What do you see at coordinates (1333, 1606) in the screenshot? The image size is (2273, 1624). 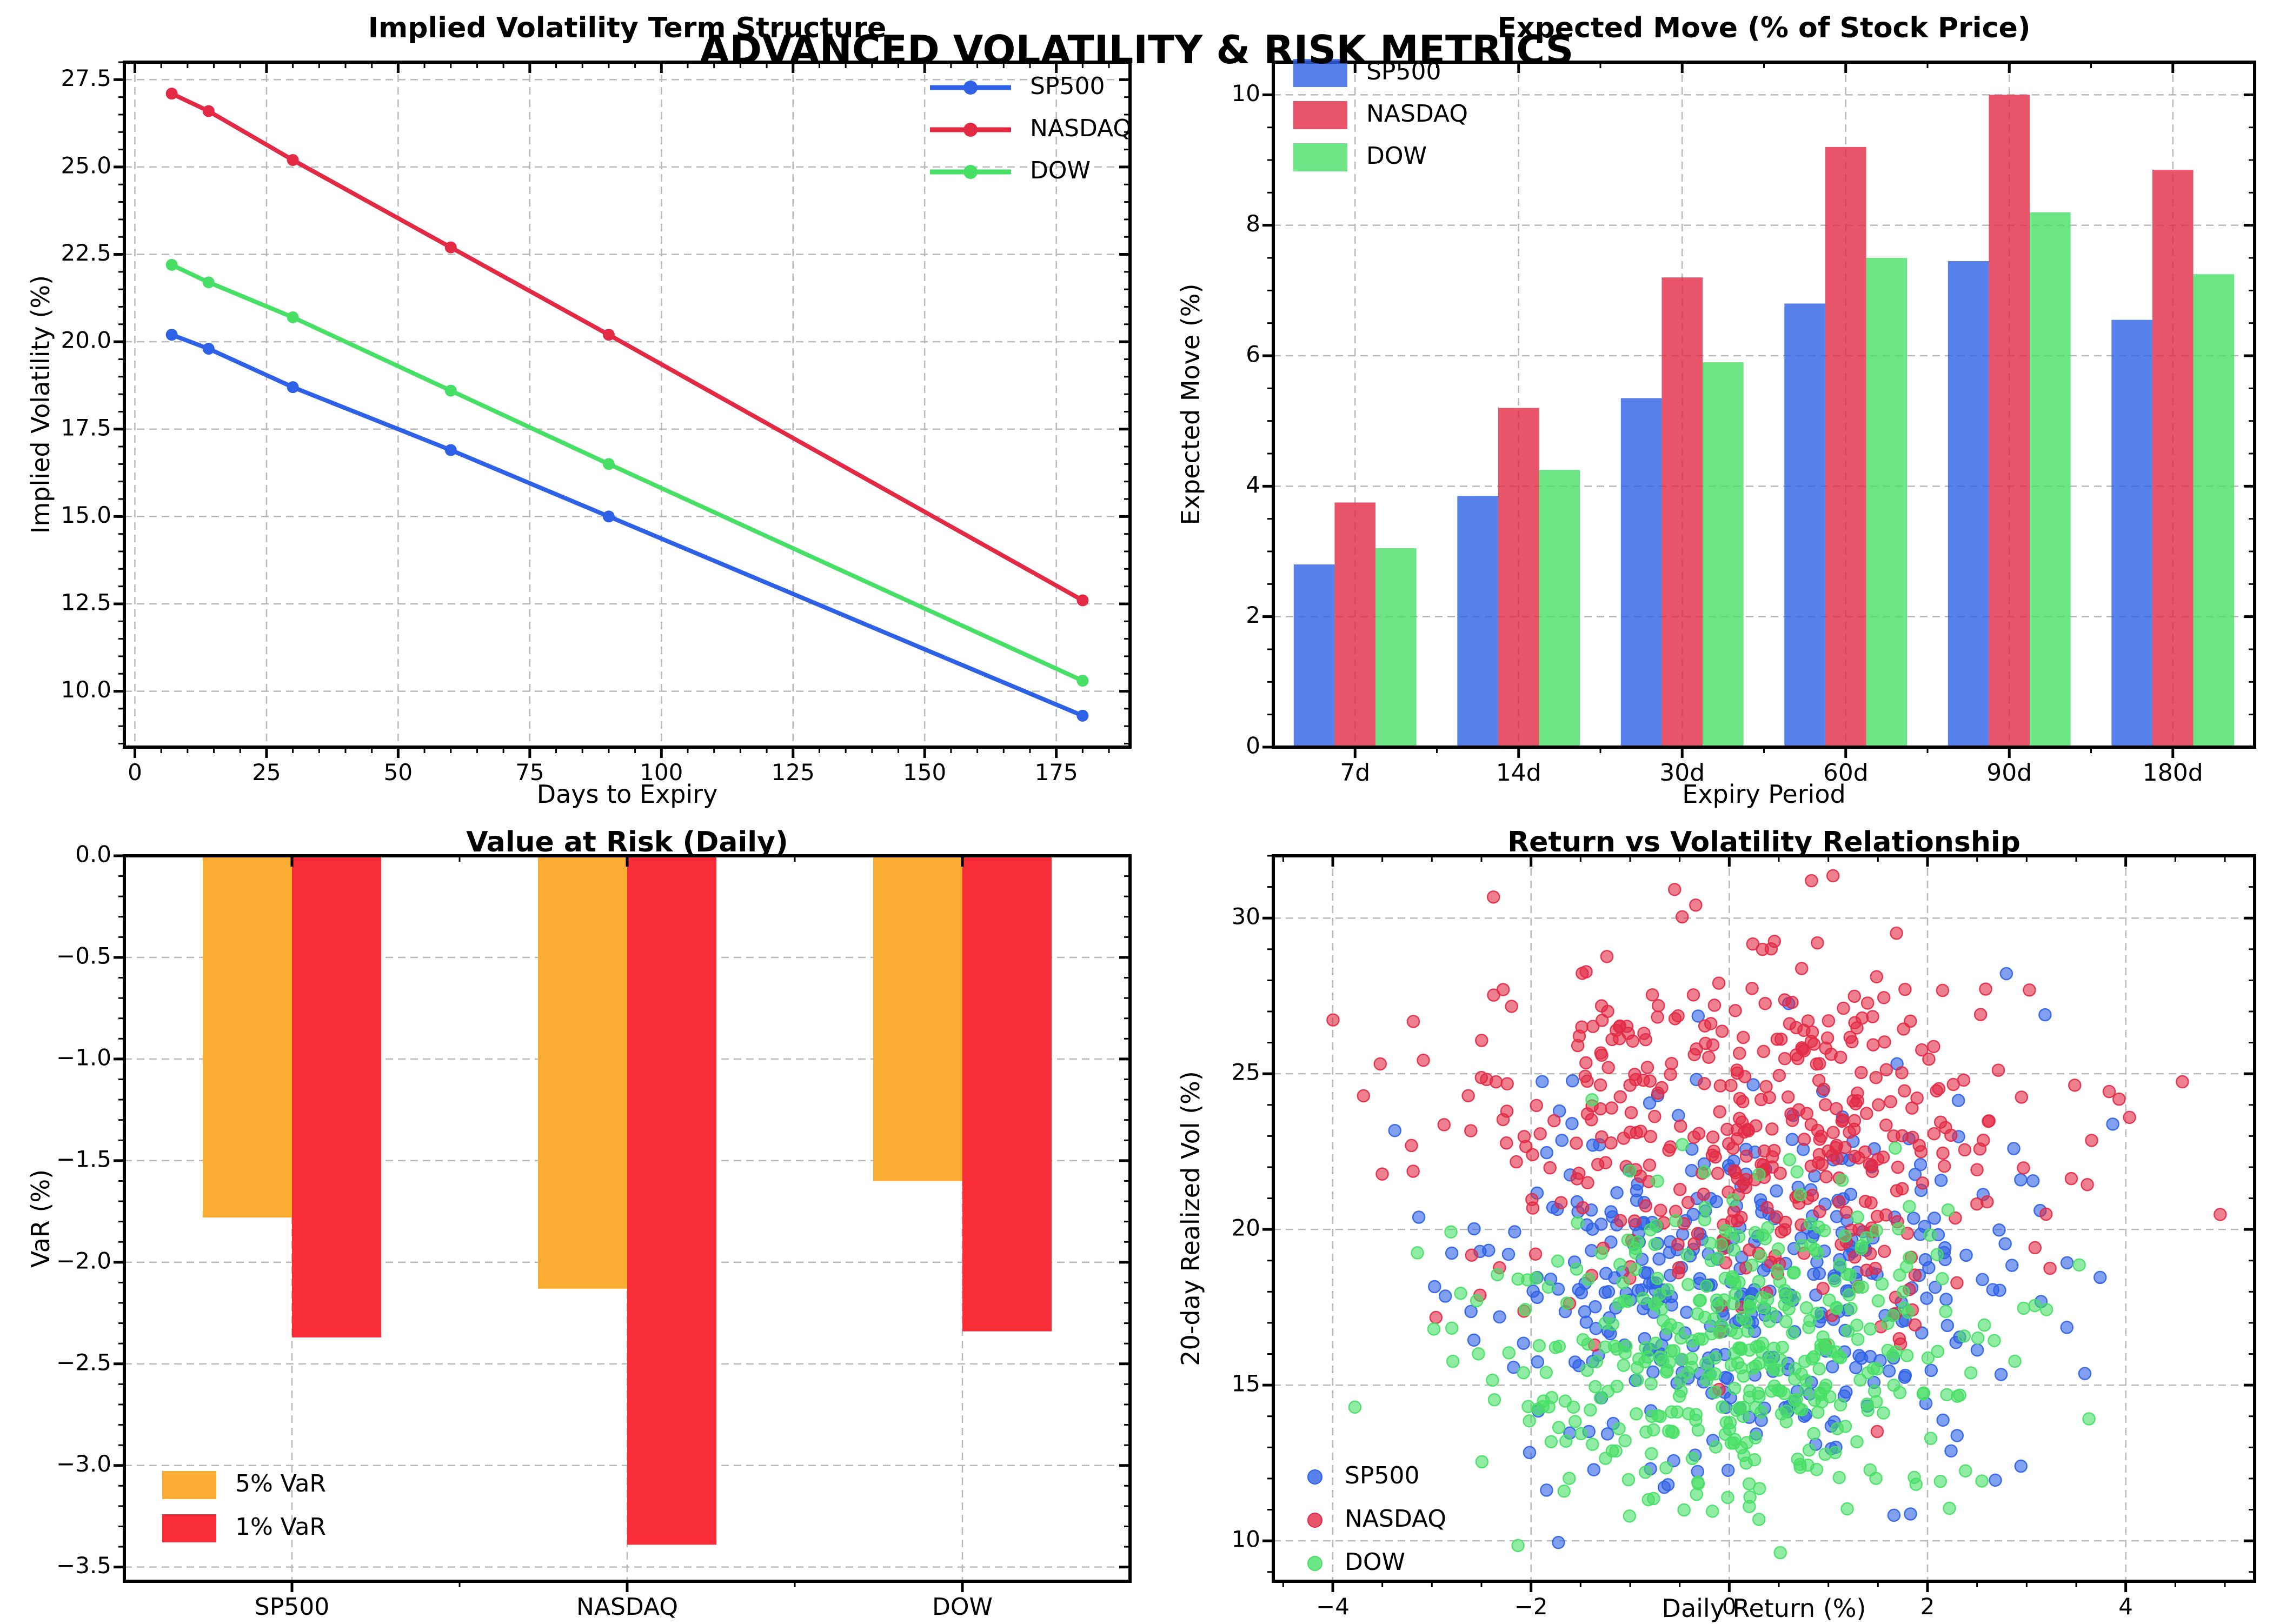 I see `svg-text: −4` at bounding box center [1333, 1606].